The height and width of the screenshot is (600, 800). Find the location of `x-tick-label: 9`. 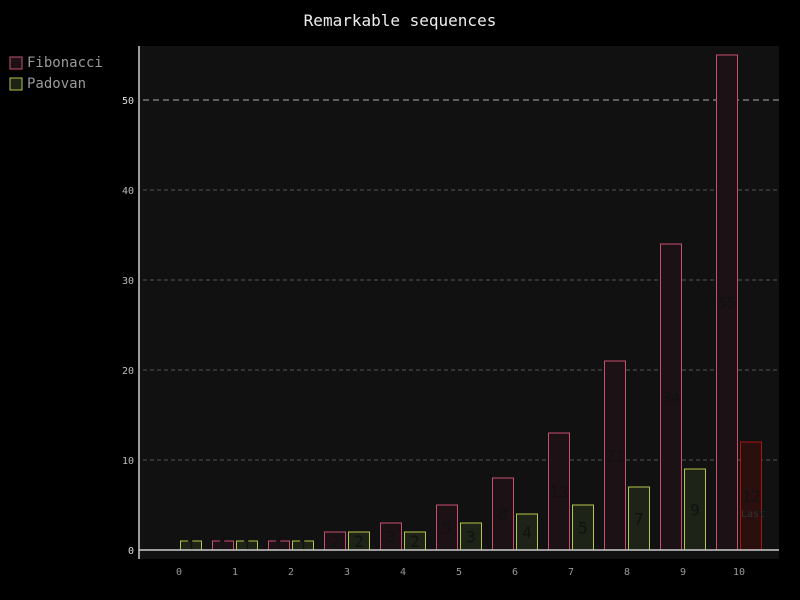

x-tick-label: 9 is located at coordinates (683, 572).